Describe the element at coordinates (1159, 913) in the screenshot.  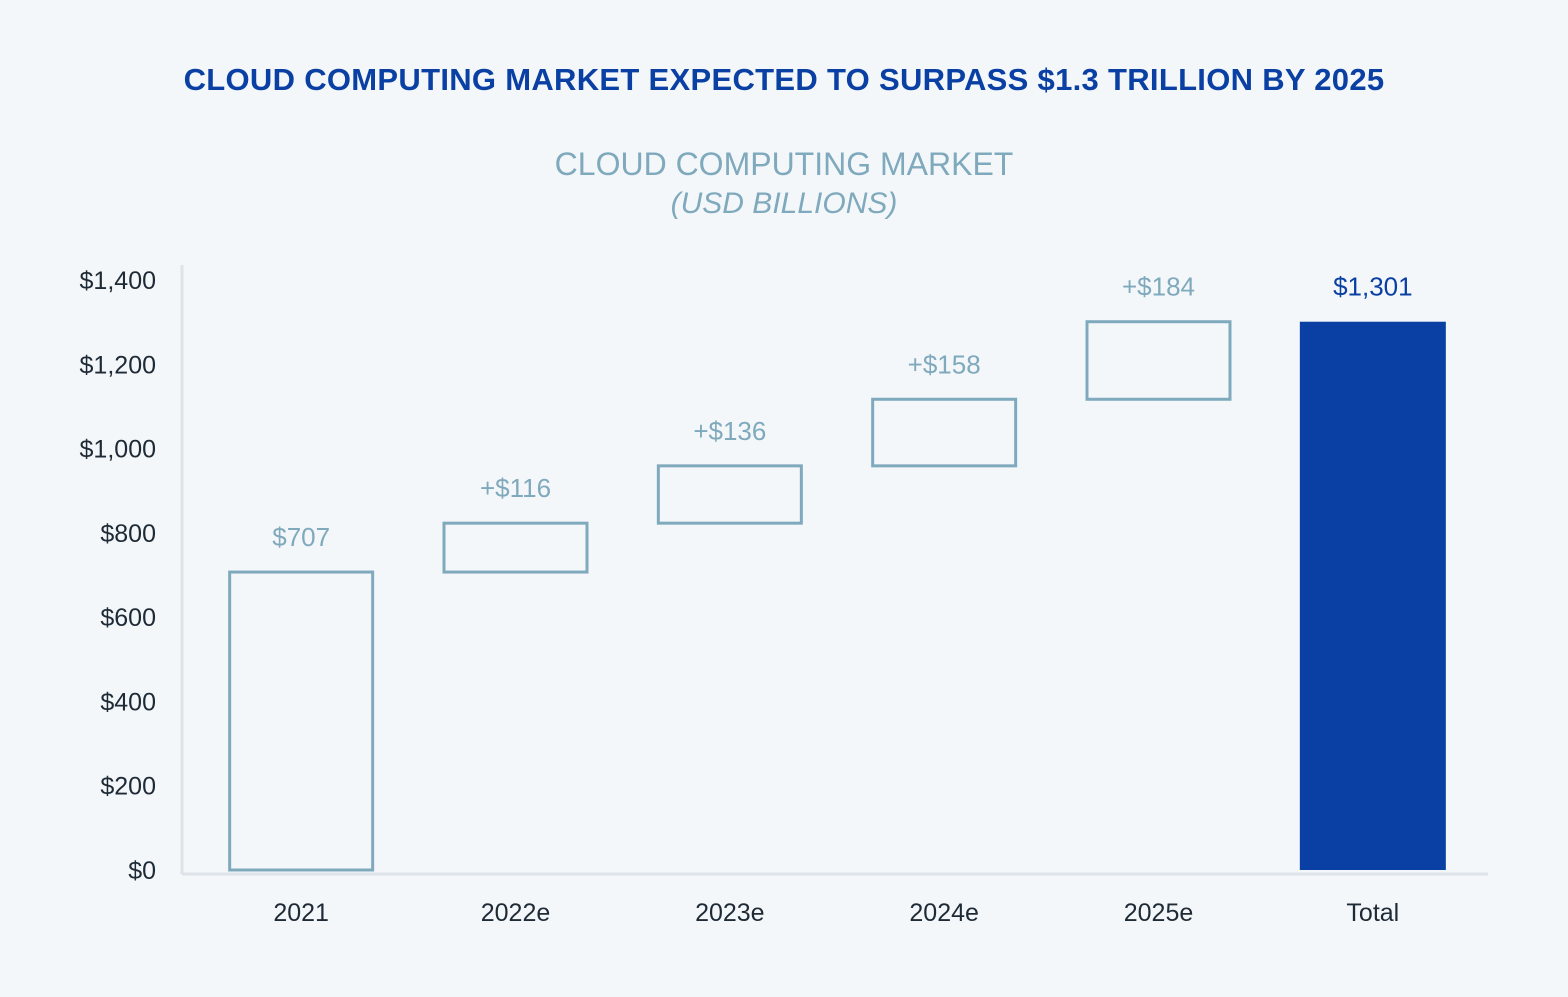
I see `x-tick-label: 2025e` at that location.